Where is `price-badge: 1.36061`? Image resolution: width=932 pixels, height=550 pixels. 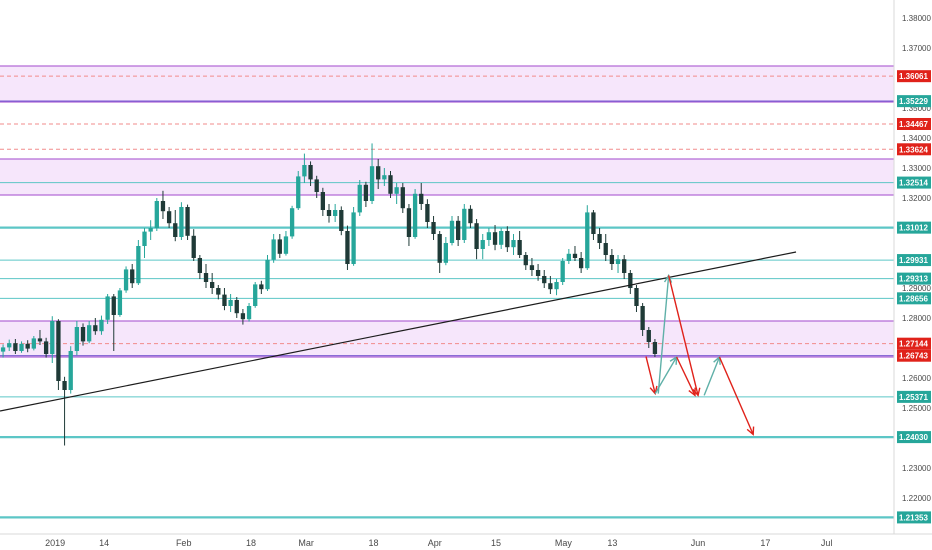
price-badge: 1.36061 is located at coordinates (914, 76).